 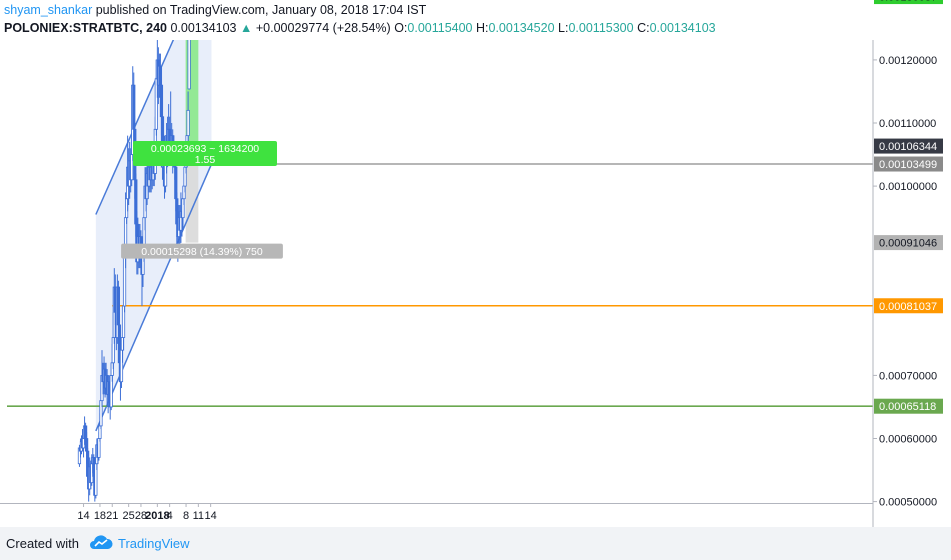 What do you see at coordinates (440, 28) in the screenshot?
I see `open-value: 0.00115400` at bounding box center [440, 28].